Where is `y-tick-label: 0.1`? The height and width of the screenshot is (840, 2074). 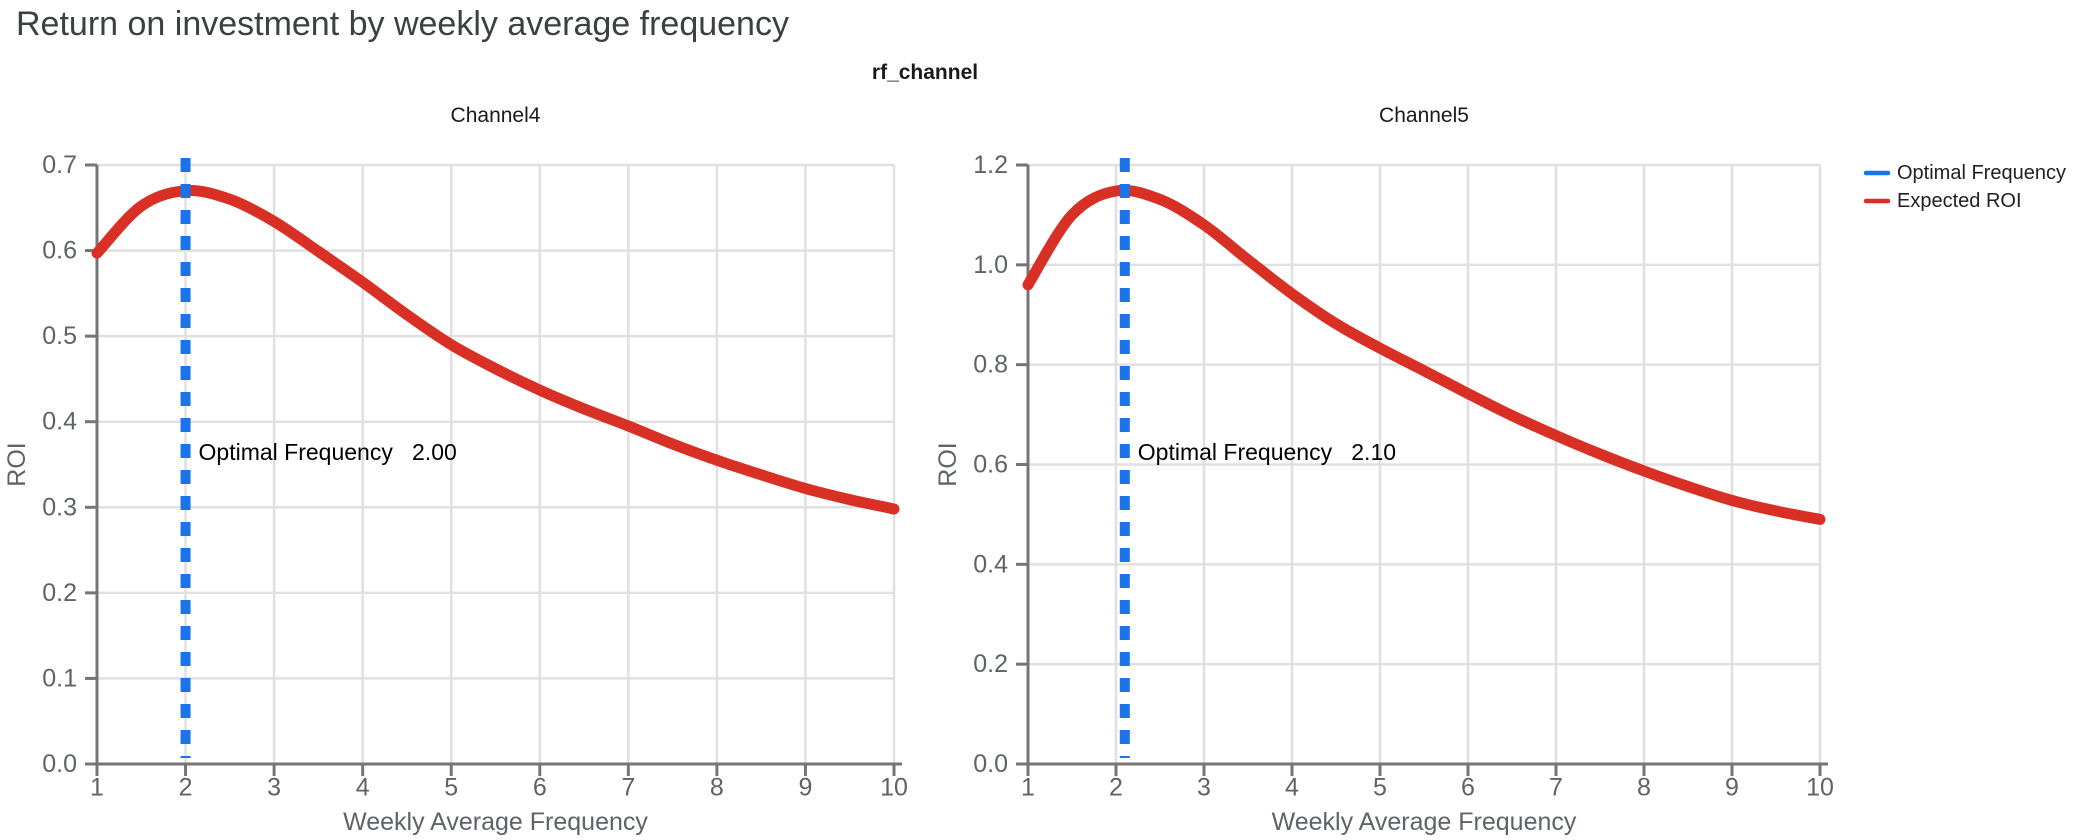
y-tick-label: 0.1 is located at coordinates (59, 678).